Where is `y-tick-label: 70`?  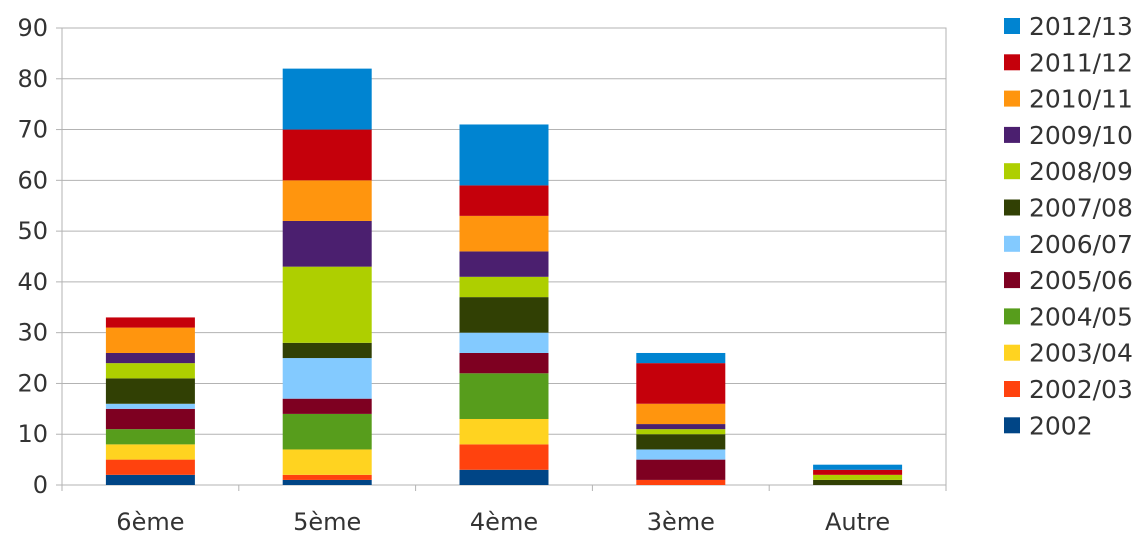 y-tick-label: 70 is located at coordinates (32, 130).